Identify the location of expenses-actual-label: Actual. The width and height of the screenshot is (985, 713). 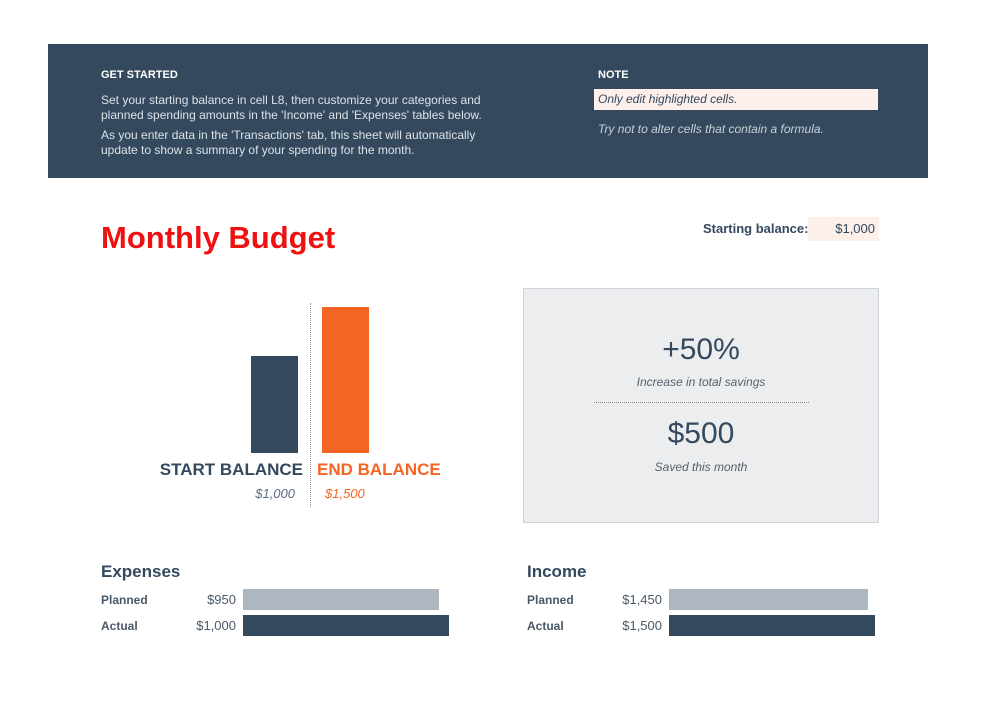
(119, 626).